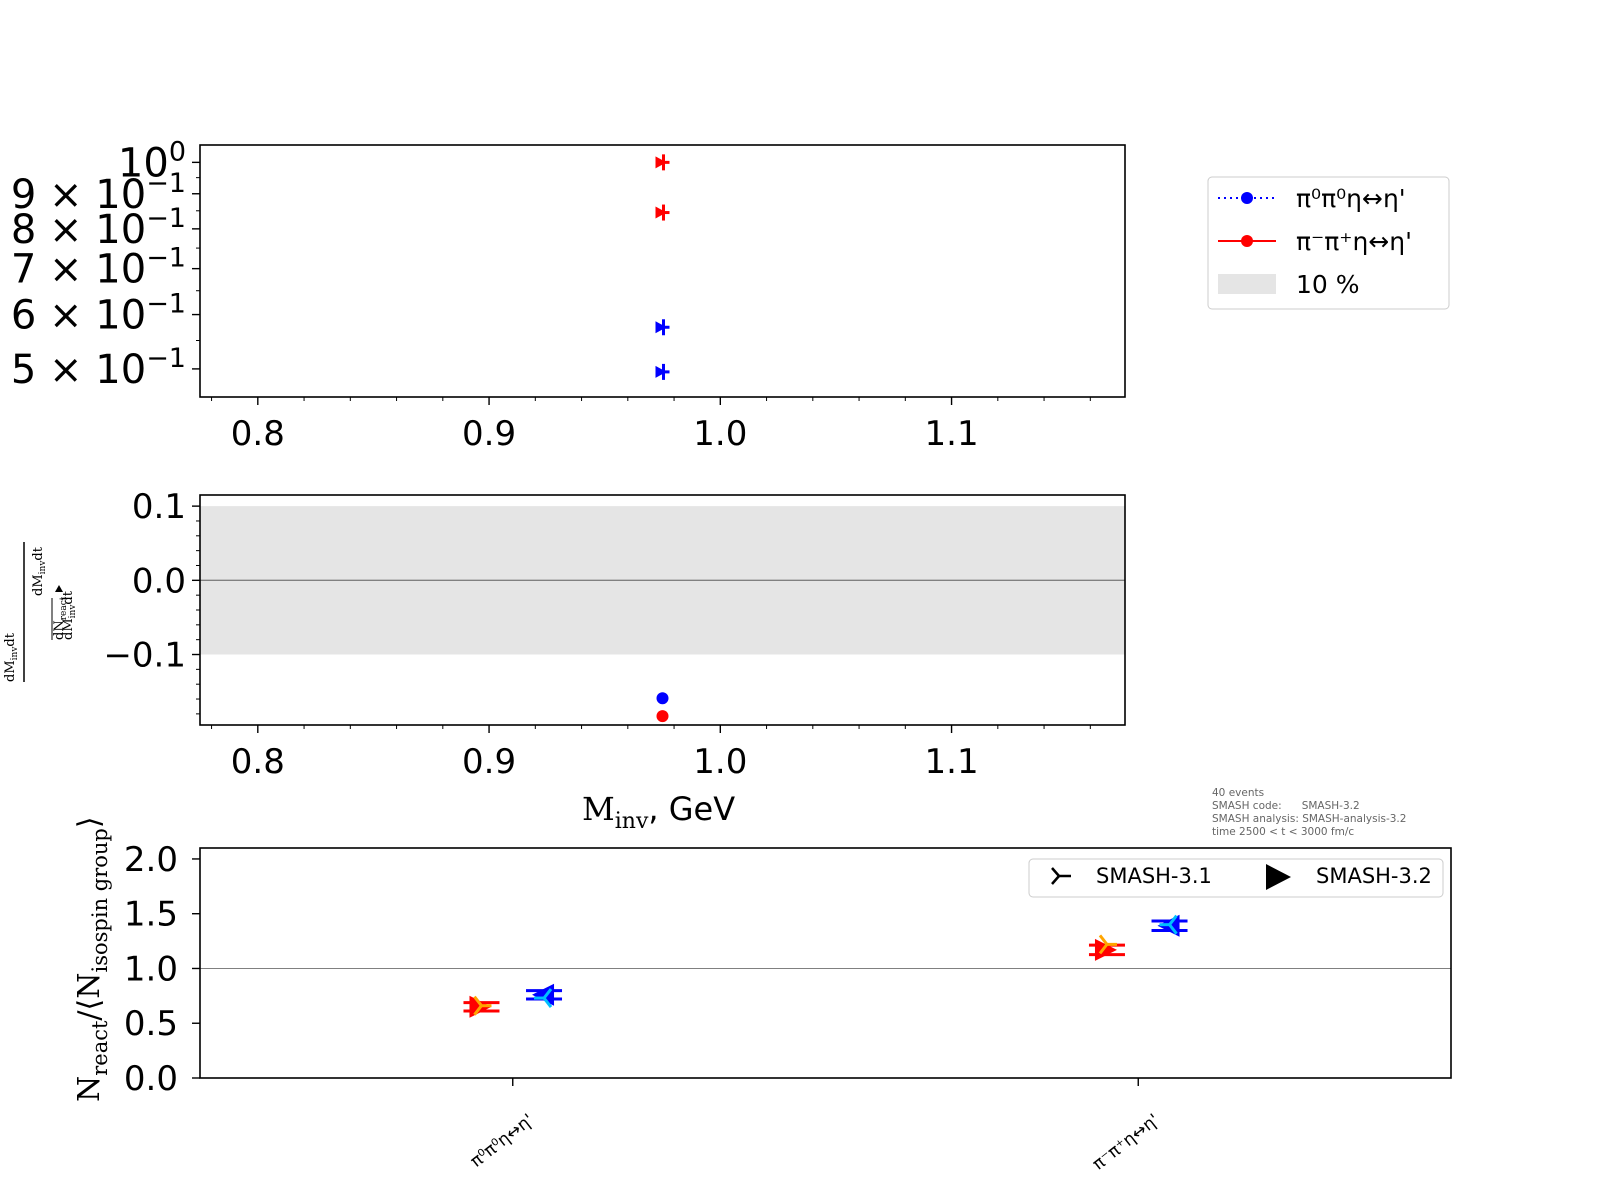 The width and height of the screenshot is (1600, 1200). Describe the element at coordinates (98, 228) in the screenshot. I see `top-y-tick-label: 8 × 10⁻¹` at that location.